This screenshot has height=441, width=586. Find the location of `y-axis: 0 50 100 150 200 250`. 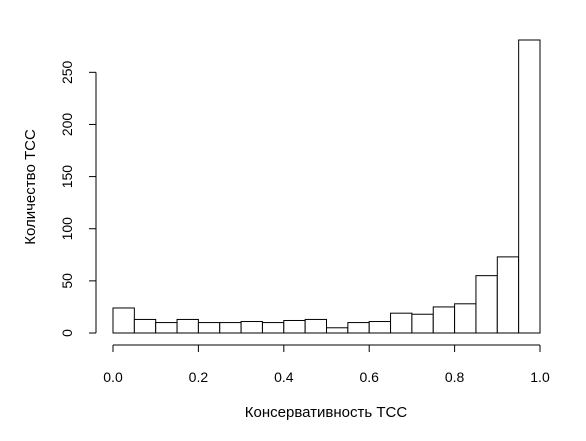

y-axis: 0 50 100 150 200 250 is located at coordinates (78, 198).